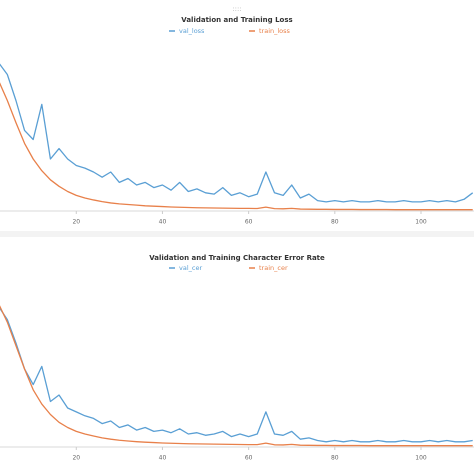  What do you see at coordinates (192, 31) in the screenshot?
I see `legend-label: val_loss` at bounding box center [192, 31].